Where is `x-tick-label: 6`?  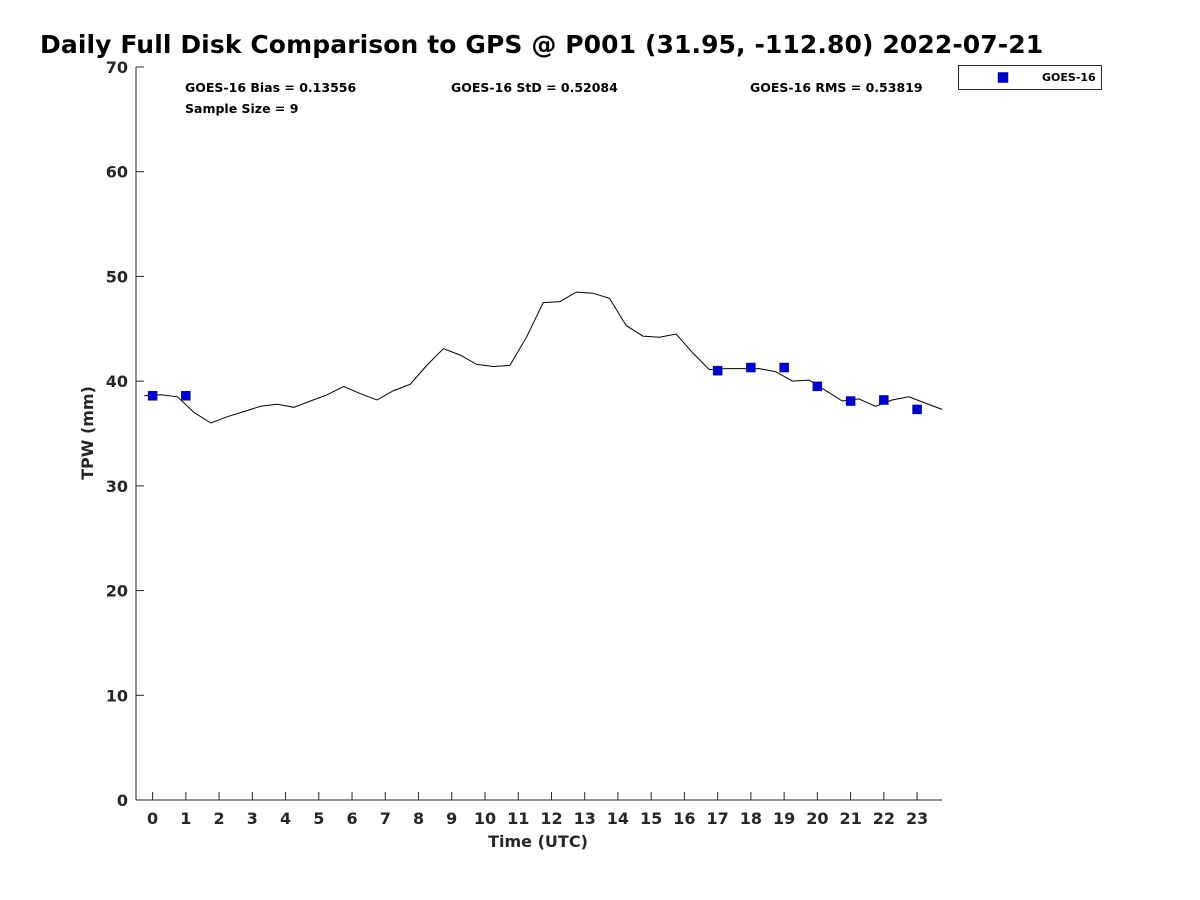
x-tick-label: 6 is located at coordinates (351, 818).